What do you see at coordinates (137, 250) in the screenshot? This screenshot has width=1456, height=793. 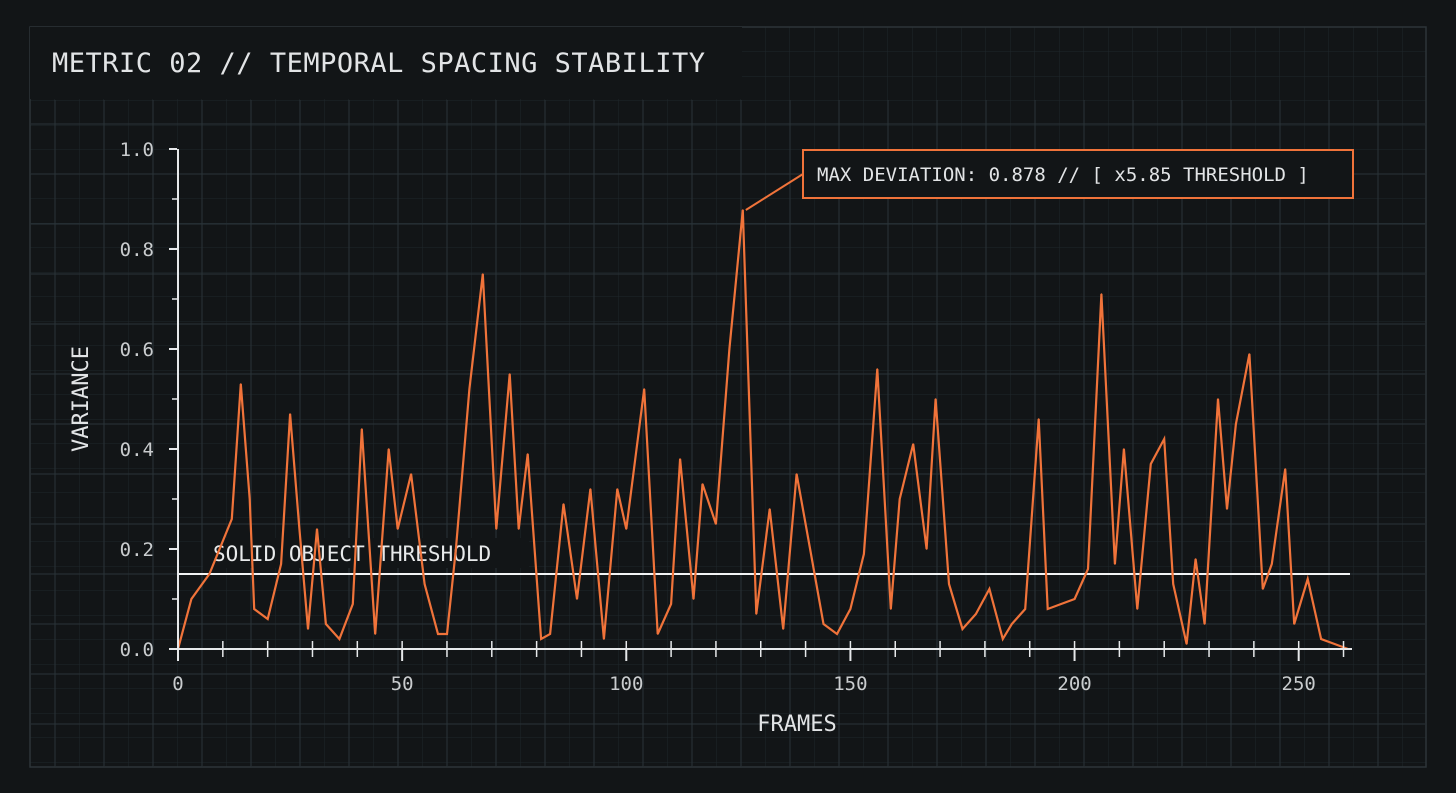 I see `y-tick-label: 0.8` at bounding box center [137, 250].